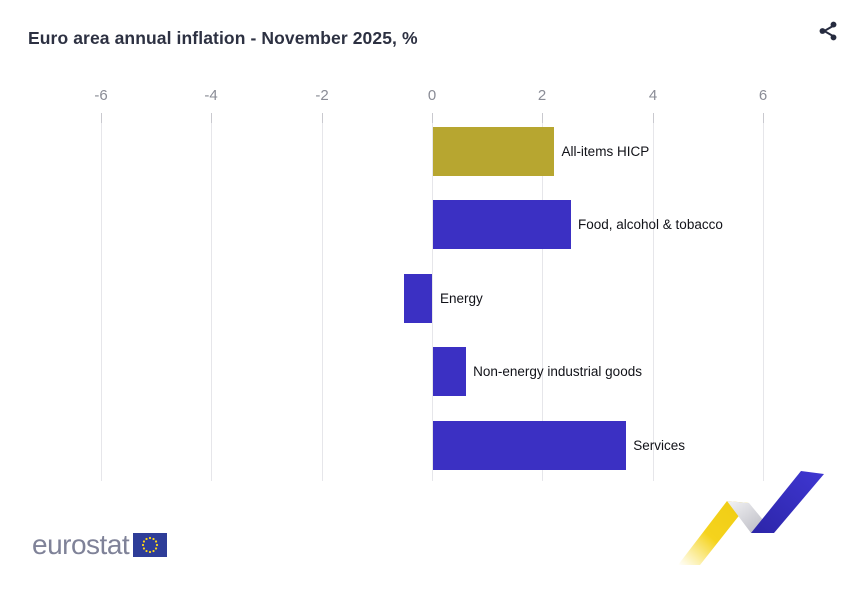 The width and height of the screenshot is (865, 594). Describe the element at coordinates (322, 95) in the screenshot. I see `x-tick-label: -2` at that location.